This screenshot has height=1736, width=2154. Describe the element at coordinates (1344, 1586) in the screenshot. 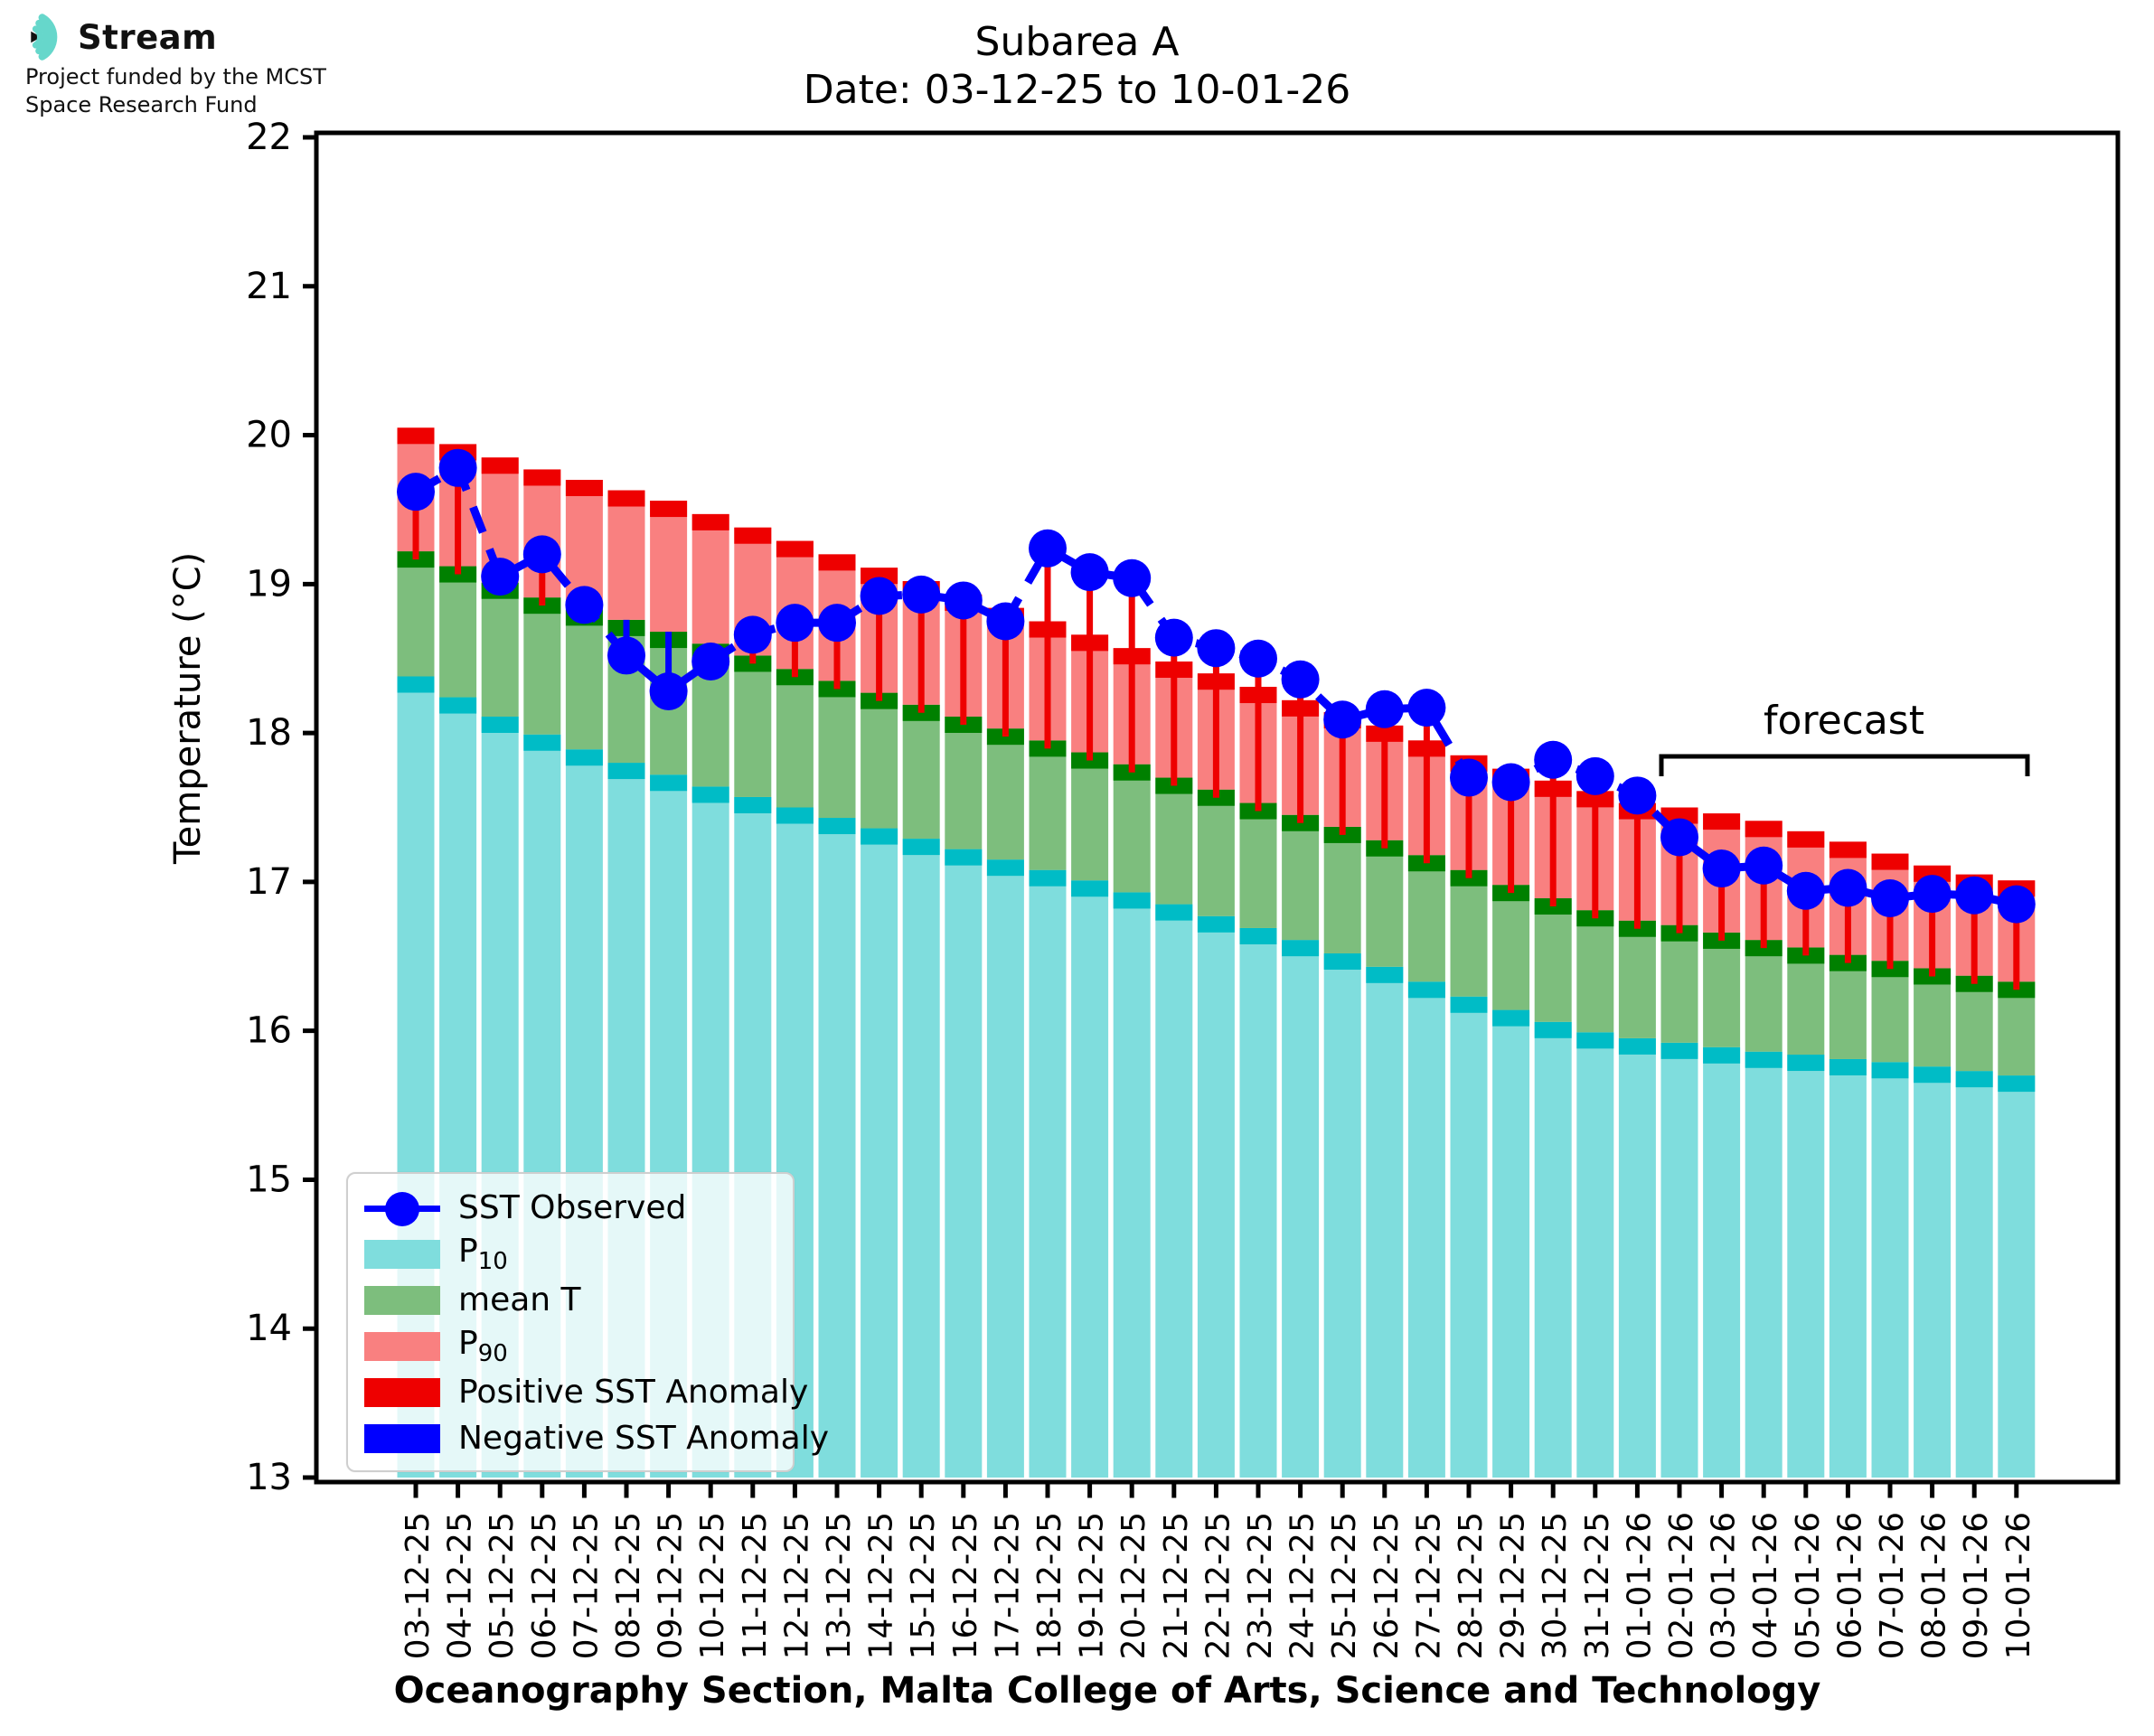

I see `x-tick-label: 25-12-25` at that location.